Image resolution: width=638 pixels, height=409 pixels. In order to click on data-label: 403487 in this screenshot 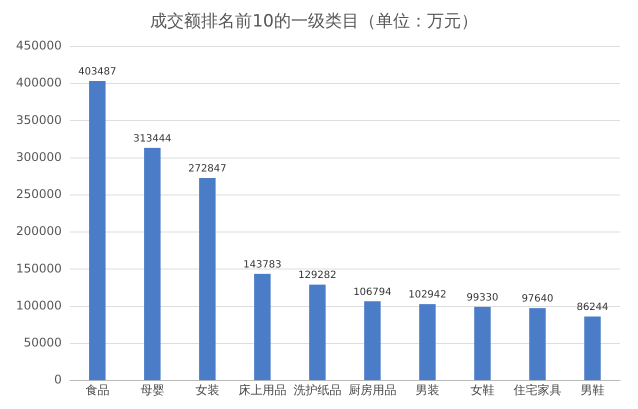, I will do `click(97, 72)`.